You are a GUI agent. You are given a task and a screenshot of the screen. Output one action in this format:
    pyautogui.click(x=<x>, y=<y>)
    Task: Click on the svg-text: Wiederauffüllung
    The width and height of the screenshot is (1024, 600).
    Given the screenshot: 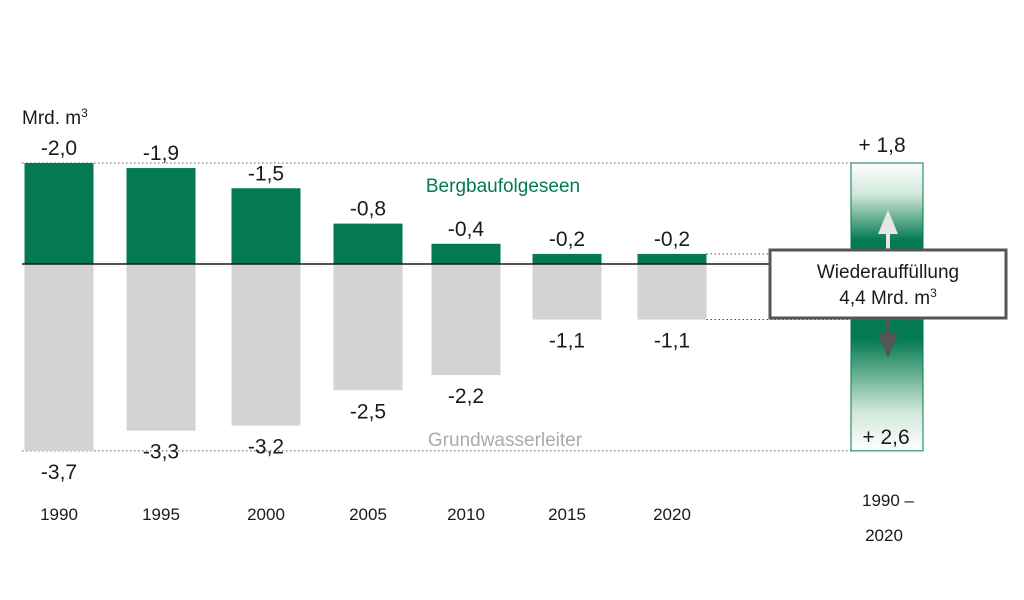 What is the action you would take?
    pyautogui.click(x=888, y=272)
    